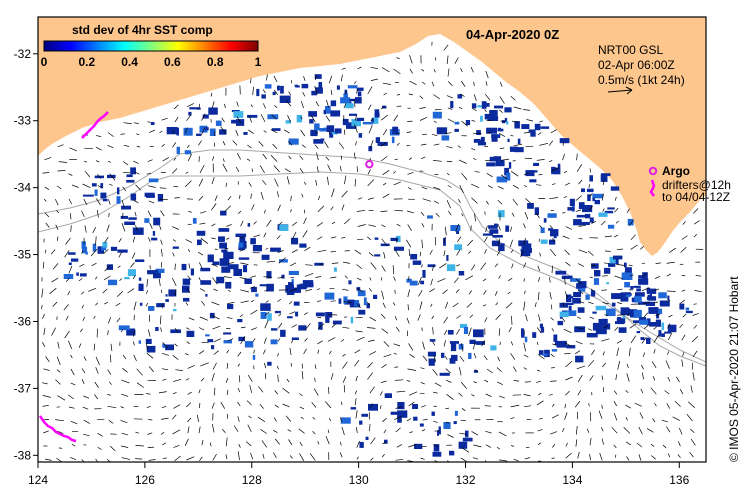 This screenshot has width=749, height=496. Describe the element at coordinates (23, 321) in the screenshot. I see `y-tick-label: -36` at that location.